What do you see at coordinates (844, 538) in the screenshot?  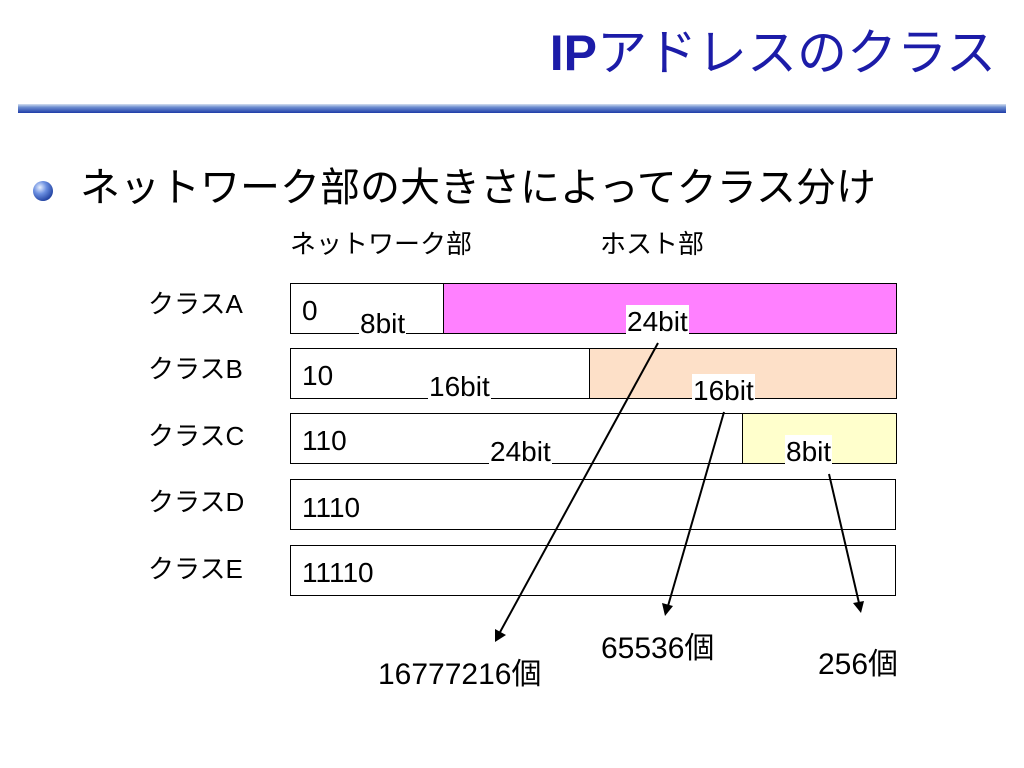 I see `class-c-host-count-arrow-line` at bounding box center [844, 538].